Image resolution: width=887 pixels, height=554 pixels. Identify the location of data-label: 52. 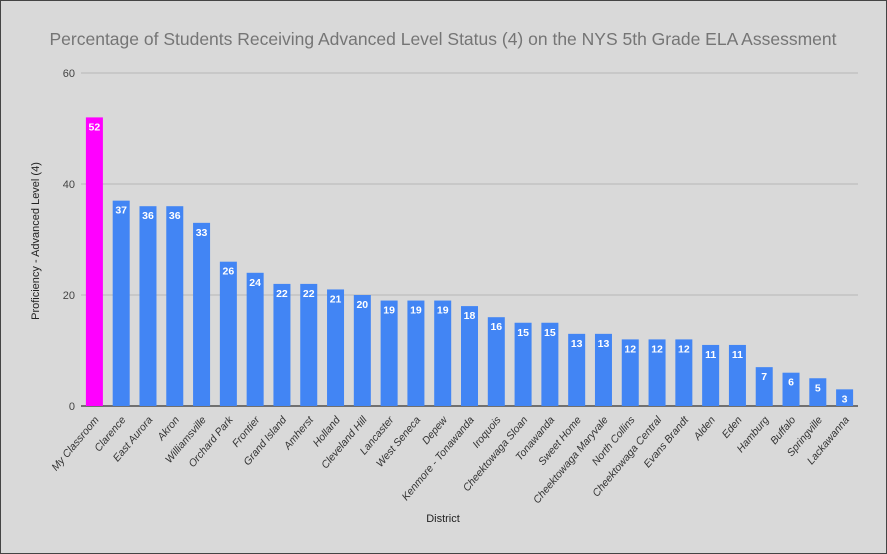
(95, 127).